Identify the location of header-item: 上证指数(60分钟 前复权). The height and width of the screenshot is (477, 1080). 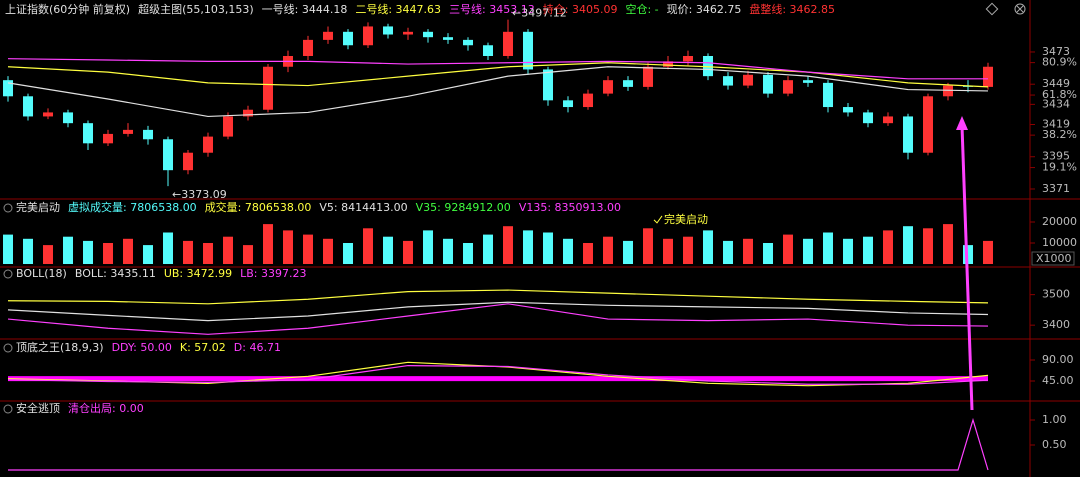
(67, 9).